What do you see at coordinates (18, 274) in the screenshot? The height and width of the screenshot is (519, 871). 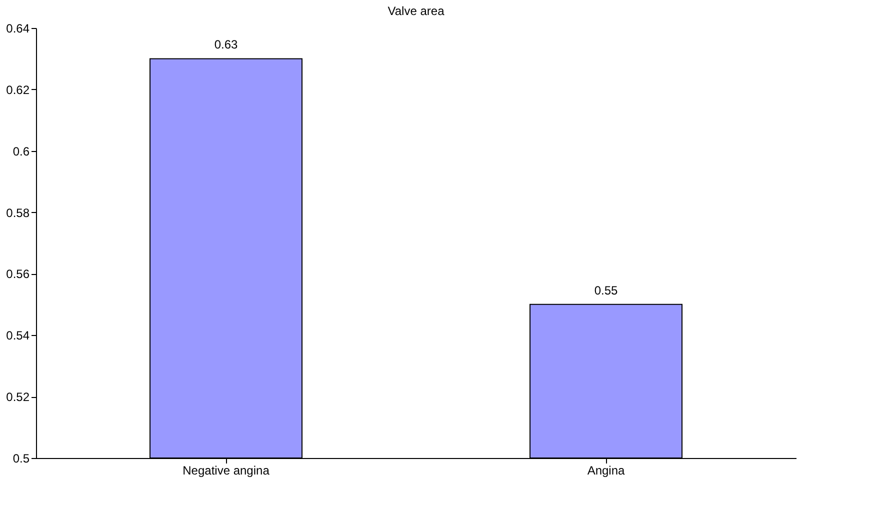 I see `y-tick-label: 0.56` at bounding box center [18, 274].